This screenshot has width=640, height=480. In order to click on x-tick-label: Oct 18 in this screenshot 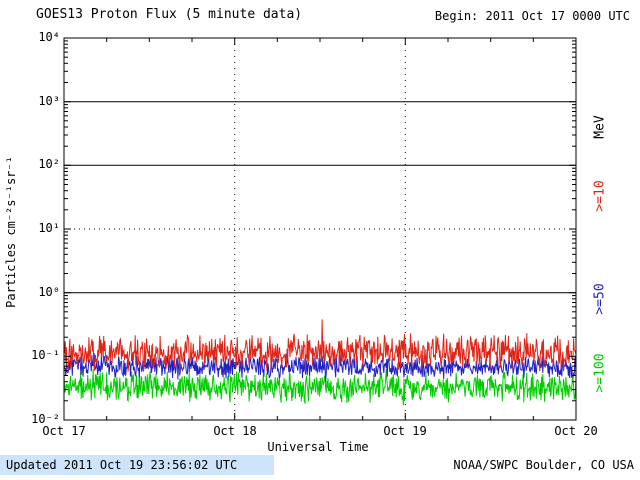, I will do `click(235, 431)`.